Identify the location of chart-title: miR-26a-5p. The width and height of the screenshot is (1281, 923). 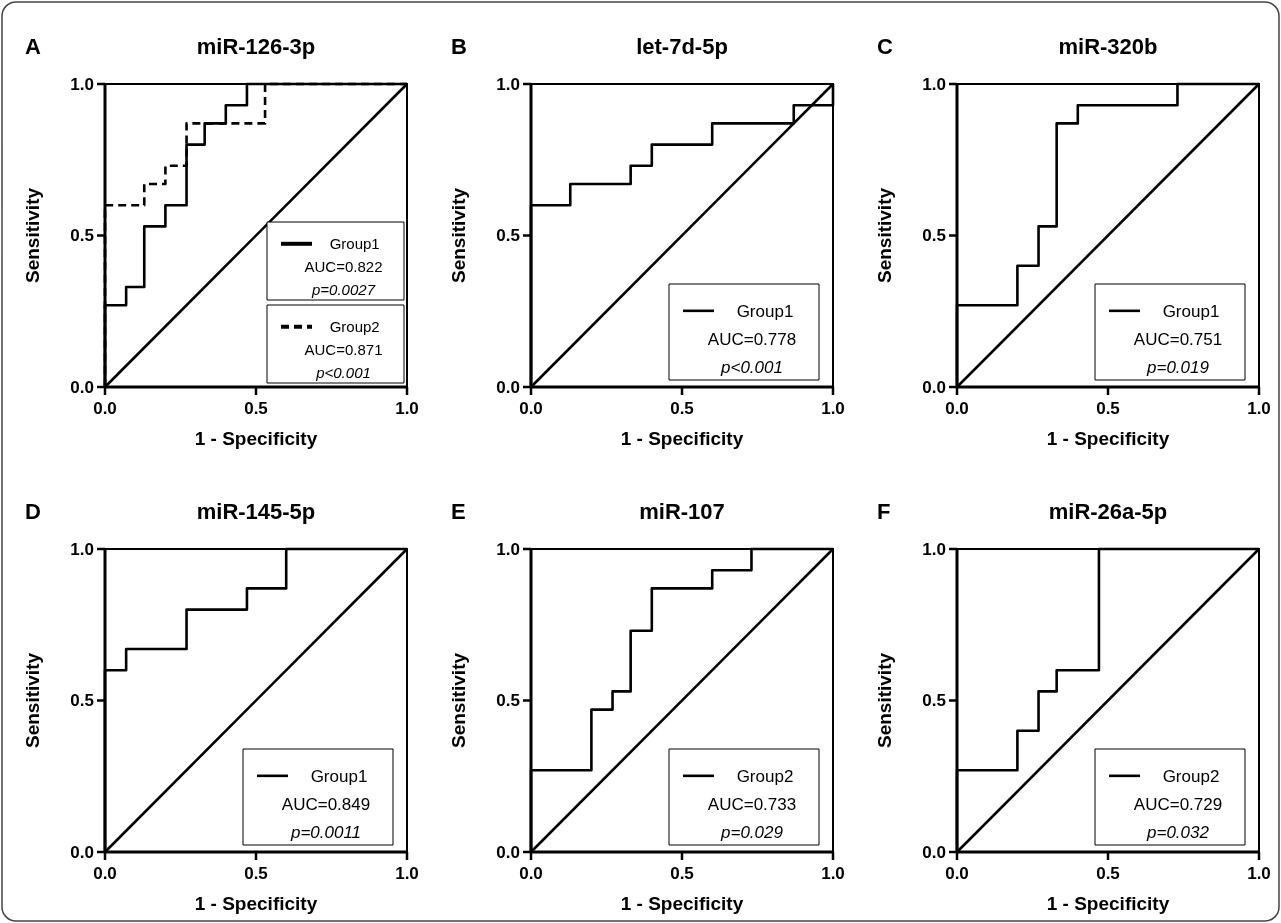
(1108, 511).